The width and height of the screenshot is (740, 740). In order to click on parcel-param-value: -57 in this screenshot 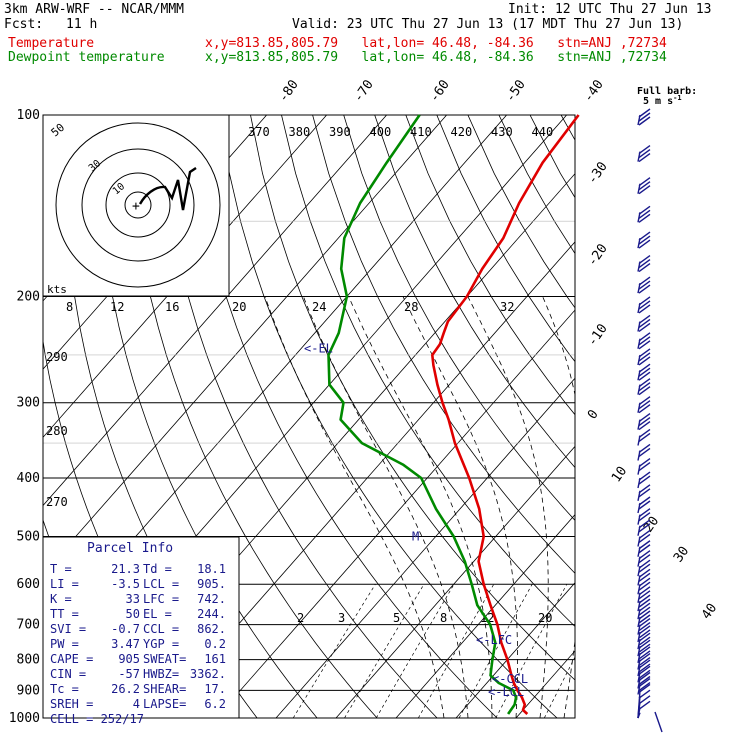, I will do `click(129, 674)`.